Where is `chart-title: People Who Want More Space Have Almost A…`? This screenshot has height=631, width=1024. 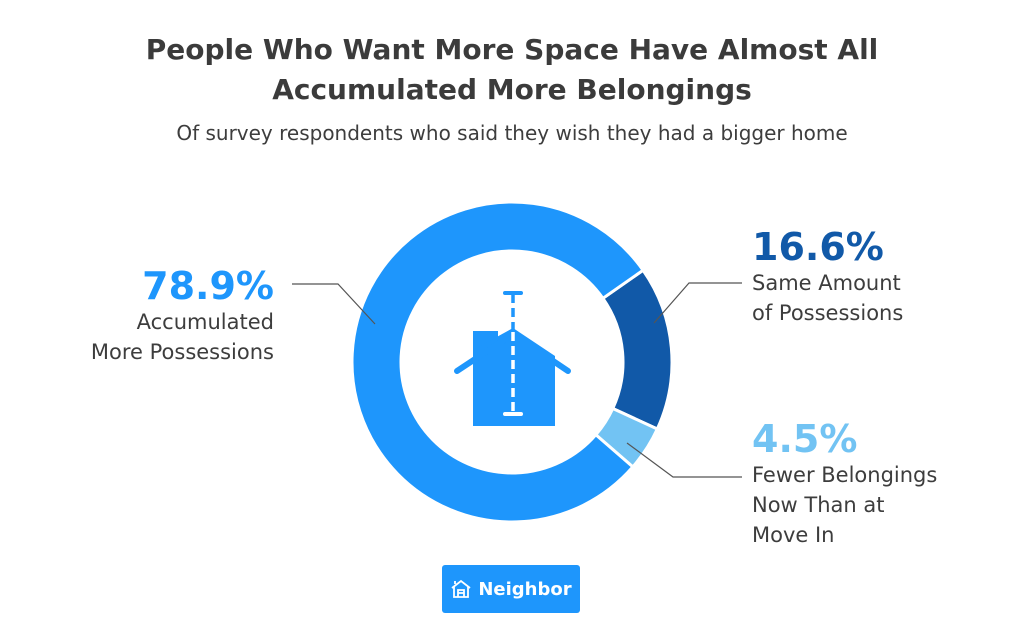 chart-title: People Who Want More Space Have Almost A… is located at coordinates (512, 69).